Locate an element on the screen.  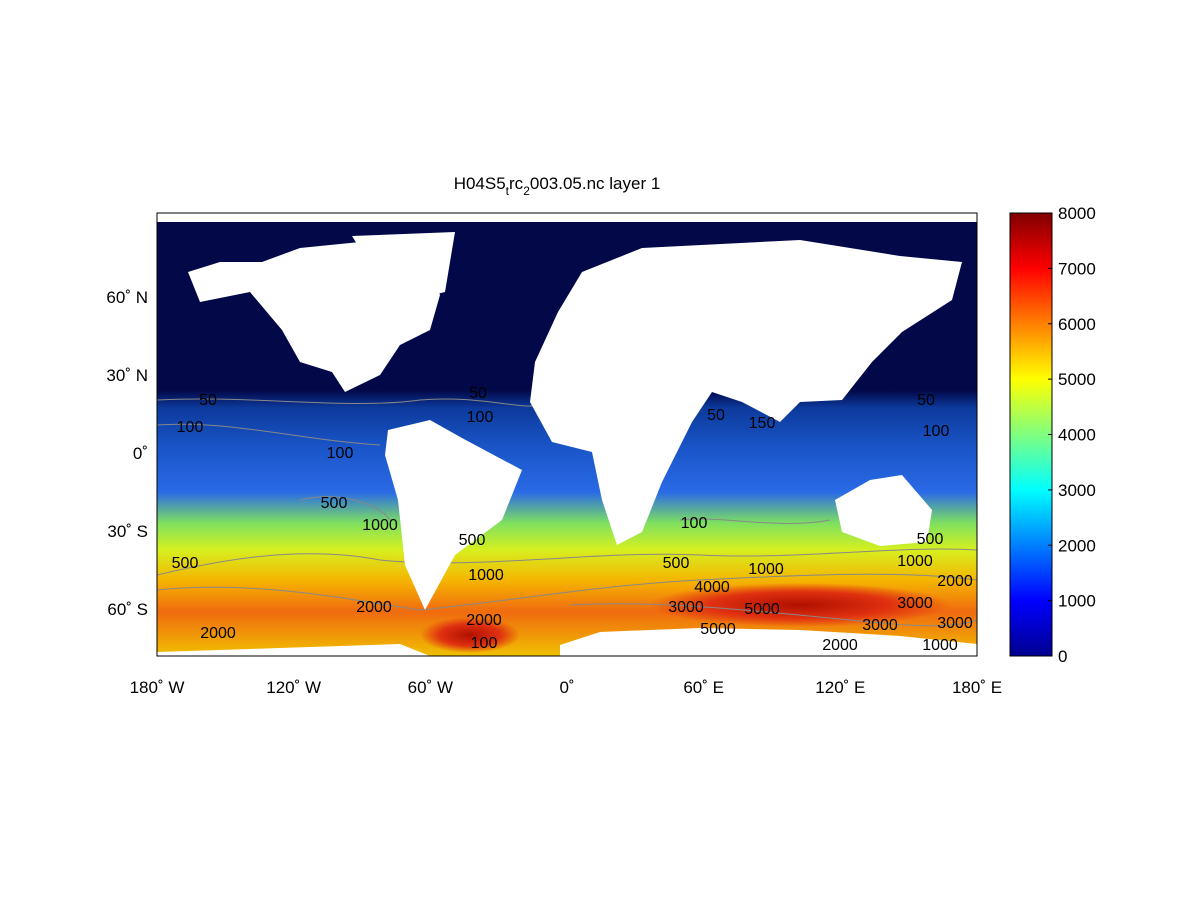
colorbar-tick-label: 6000 is located at coordinates (1077, 324).